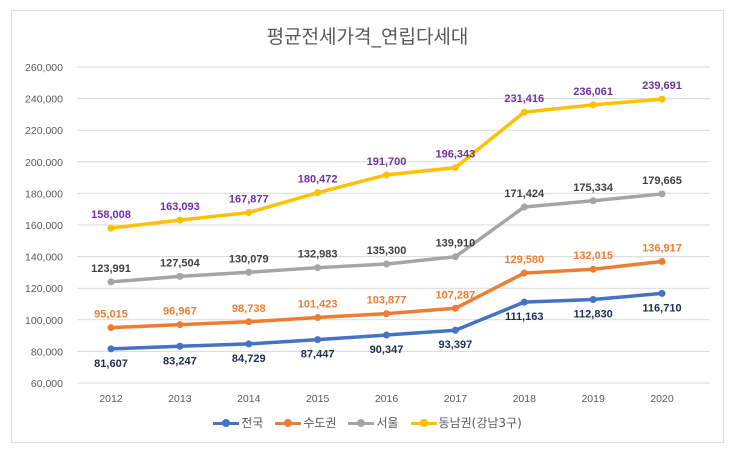  What do you see at coordinates (387, 423) in the screenshot?
I see `legend-label: 서울` at bounding box center [387, 423].